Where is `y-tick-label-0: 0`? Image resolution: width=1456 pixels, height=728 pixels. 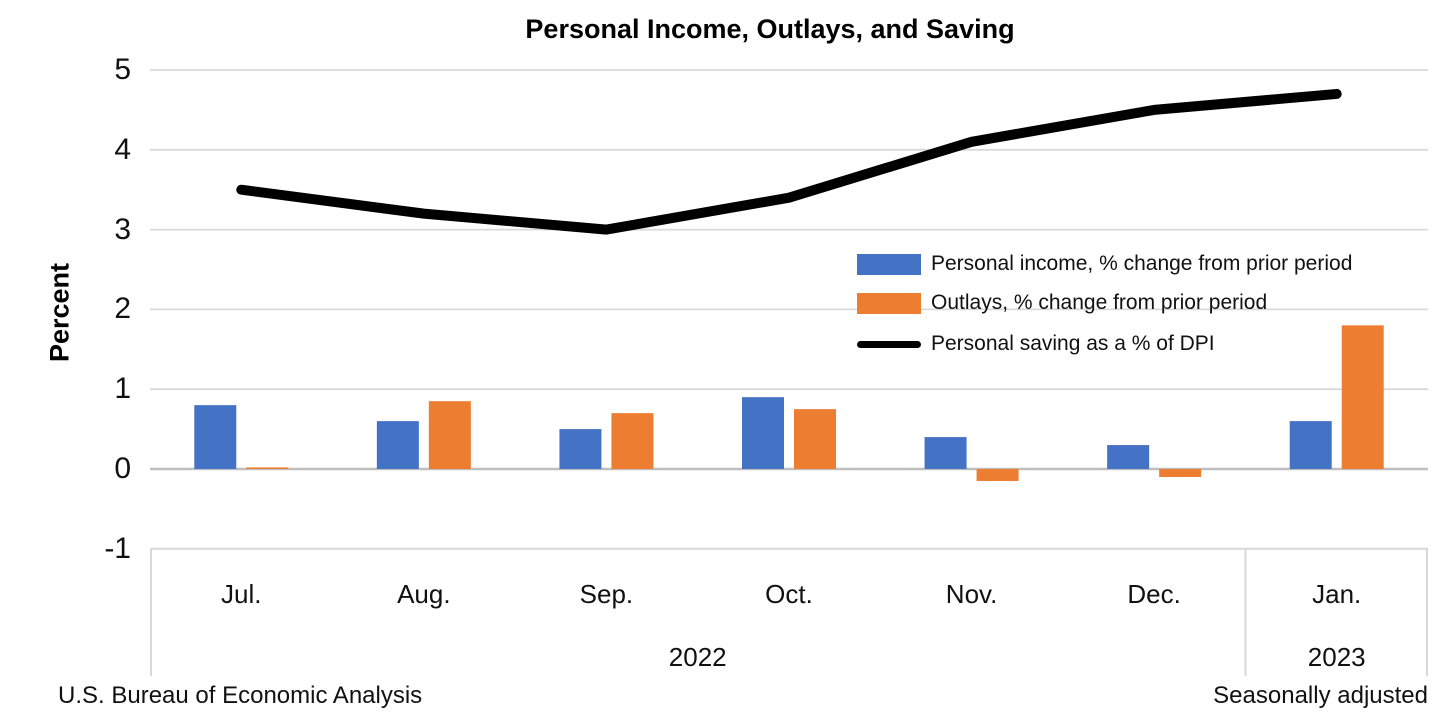
y-tick-label-0: 0 is located at coordinates (122, 468).